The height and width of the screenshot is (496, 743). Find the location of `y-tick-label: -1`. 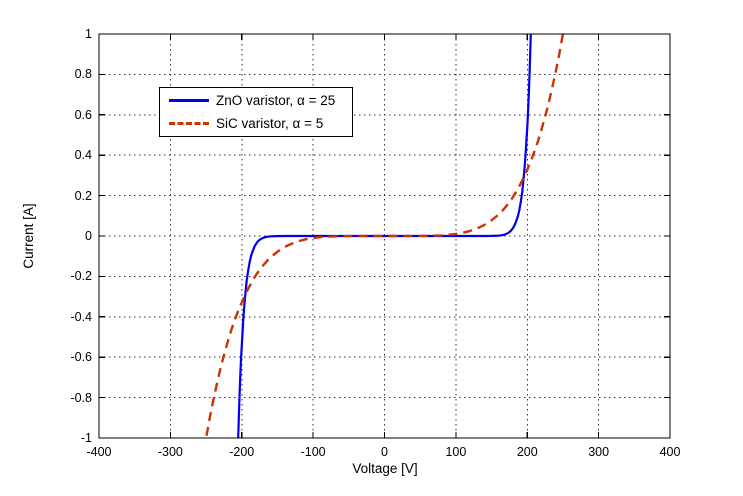

y-tick-label: -1 is located at coordinates (86, 438).